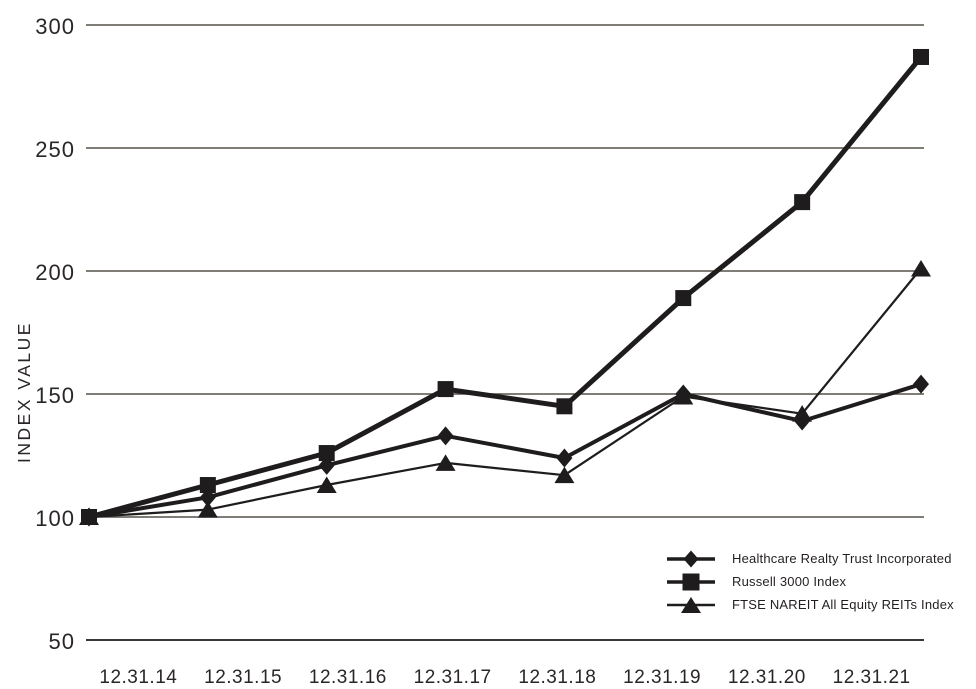 This screenshot has height=689, width=976. Describe the element at coordinates (55, 272) in the screenshot. I see `y-tick-label-200: 200` at that location.